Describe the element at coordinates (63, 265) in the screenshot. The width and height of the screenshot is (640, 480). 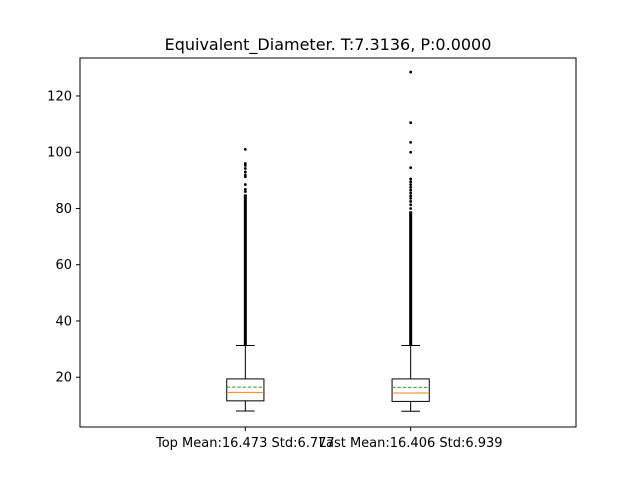
I see `y-tick-label: 60` at that location.